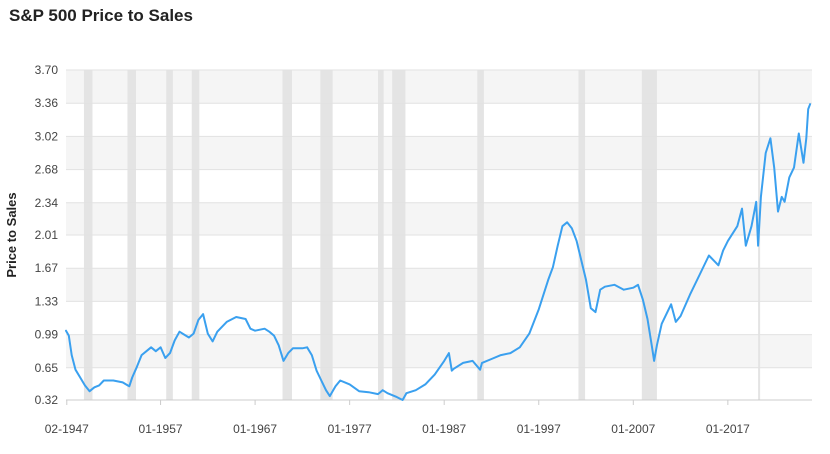 This screenshot has height=454, width=830. I want to click on y-tick-label: 3.02, so click(47, 136).